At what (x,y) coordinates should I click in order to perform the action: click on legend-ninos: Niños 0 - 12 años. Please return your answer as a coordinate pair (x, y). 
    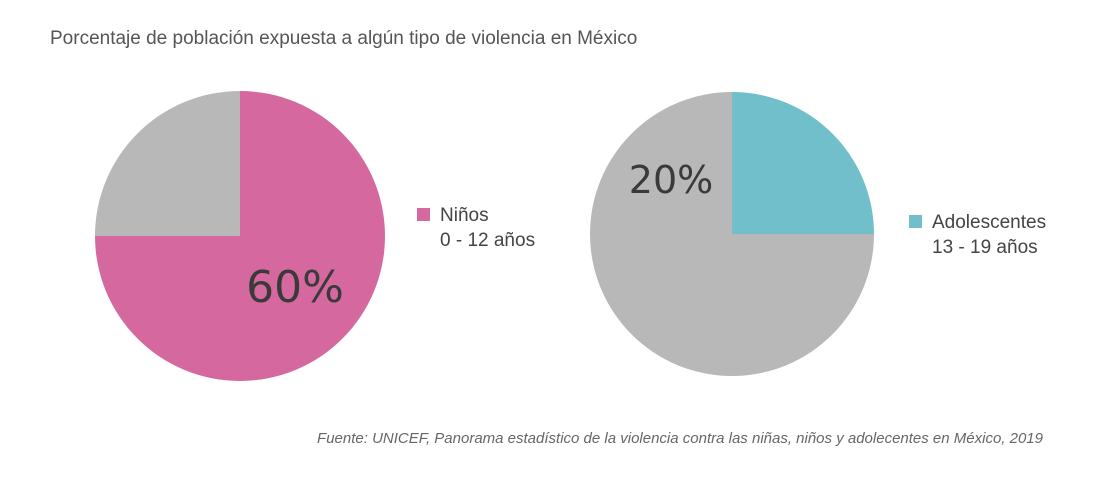
    Looking at the image, I should click on (476, 228).